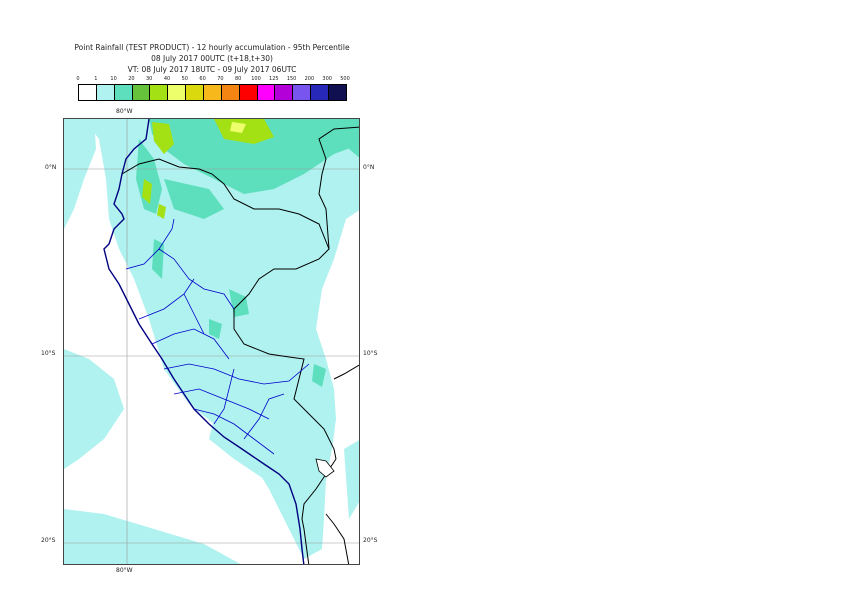 The image size is (842, 596). I want to click on legend-threshold: 40, so click(167, 79).